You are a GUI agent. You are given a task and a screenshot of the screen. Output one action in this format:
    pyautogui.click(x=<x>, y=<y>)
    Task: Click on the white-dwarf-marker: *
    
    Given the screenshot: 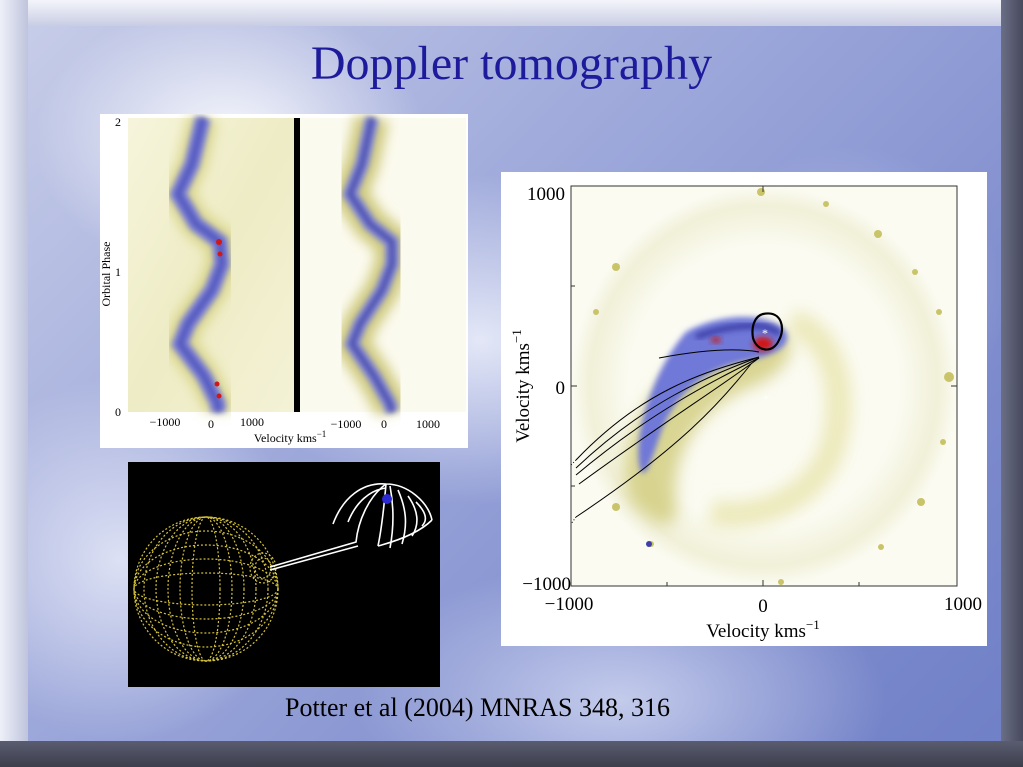 What is the action you would take?
    pyautogui.click(x=765, y=333)
    